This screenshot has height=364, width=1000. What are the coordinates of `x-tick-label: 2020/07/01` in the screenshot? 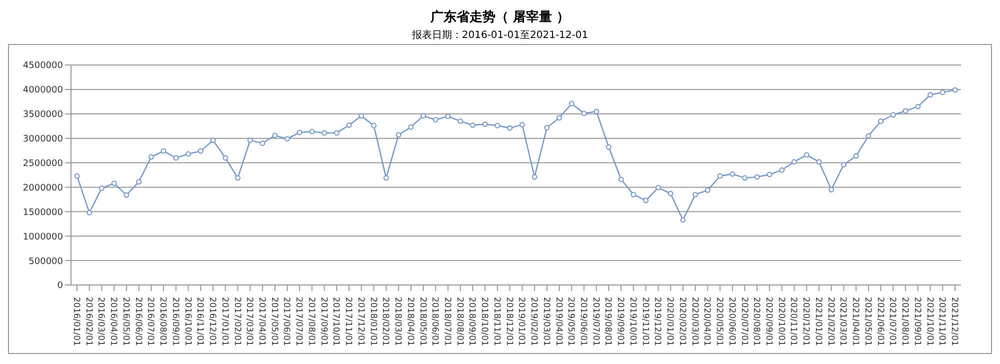 It's located at (743, 321).